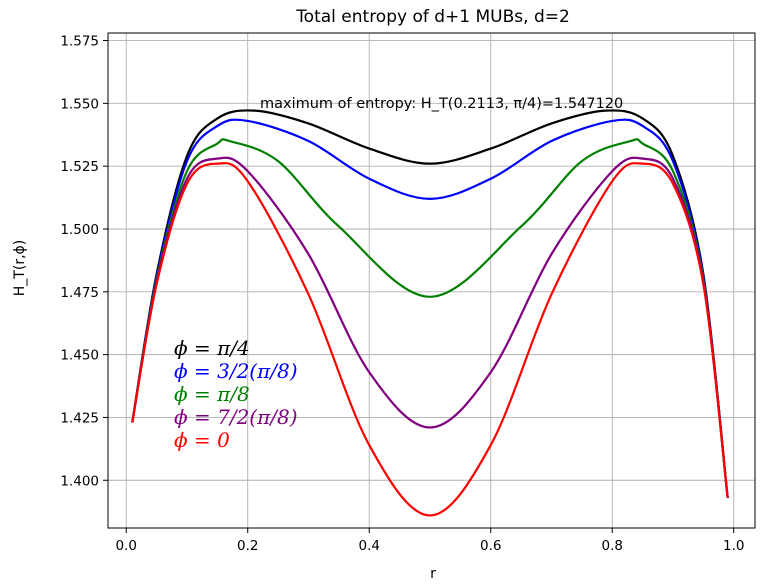 The image size is (761, 585). Describe the element at coordinates (433, 574) in the screenshot. I see `x-axis-label: r` at that location.